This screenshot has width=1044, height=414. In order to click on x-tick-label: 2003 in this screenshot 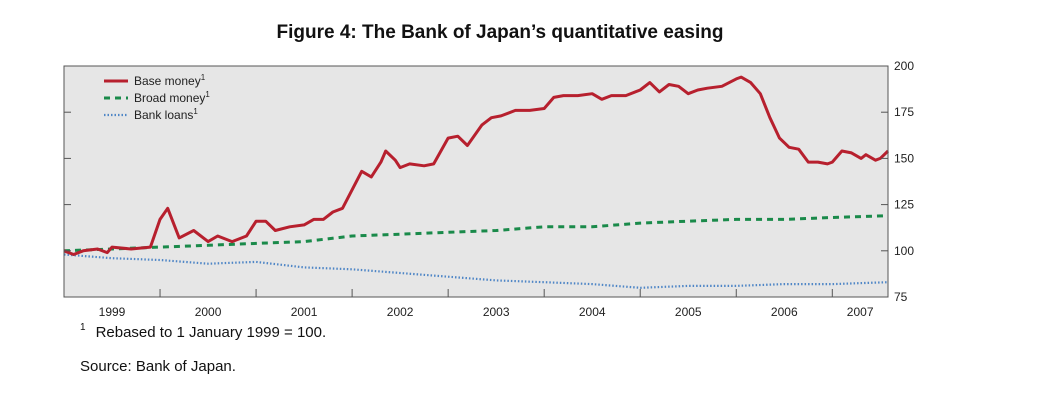, I will do `click(496, 312)`.